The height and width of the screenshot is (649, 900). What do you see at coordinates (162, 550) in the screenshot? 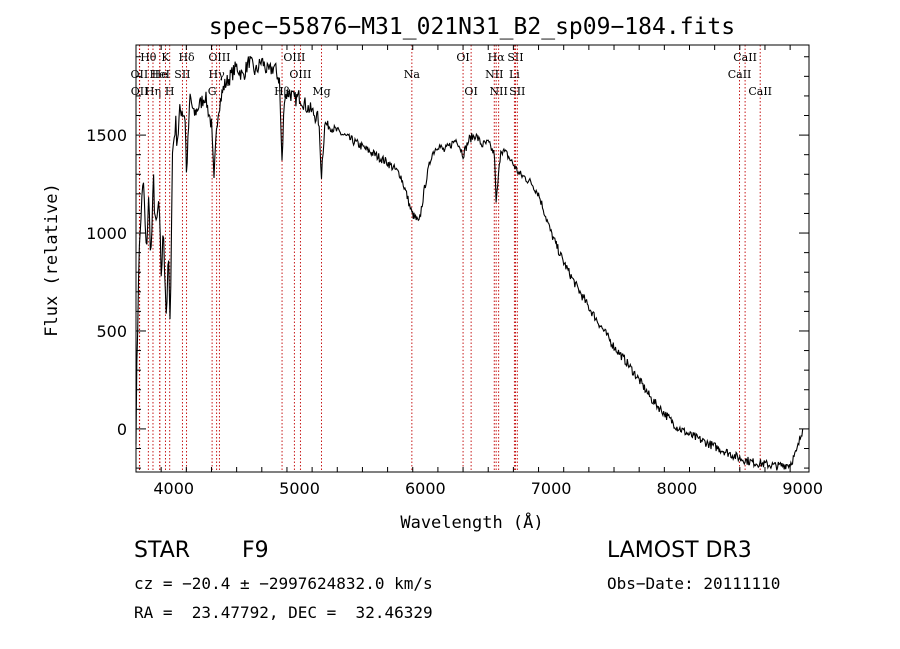
I see `object-class: STAR` at bounding box center [162, 550].